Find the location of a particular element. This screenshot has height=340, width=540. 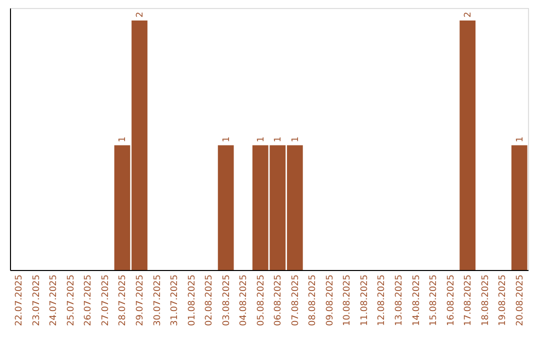

x-tick-label: 31.07.2025 is located at coordinates (175, 300).